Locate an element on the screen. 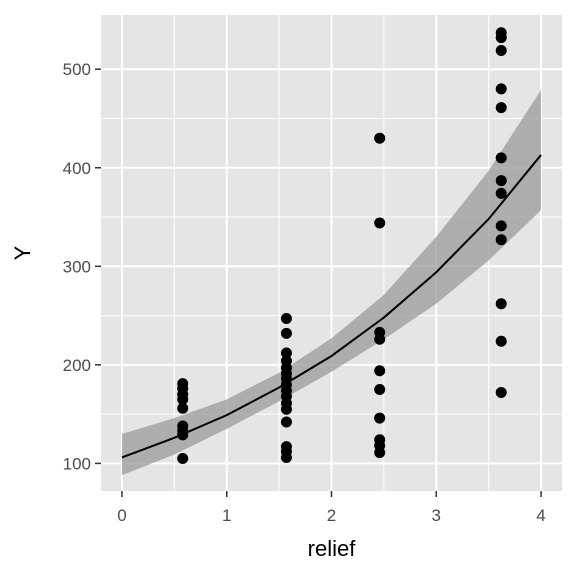 Image resolution: width=576 pixels, height=576 pixels. y-tick-label: 500 is located at coordinates (77, 69).